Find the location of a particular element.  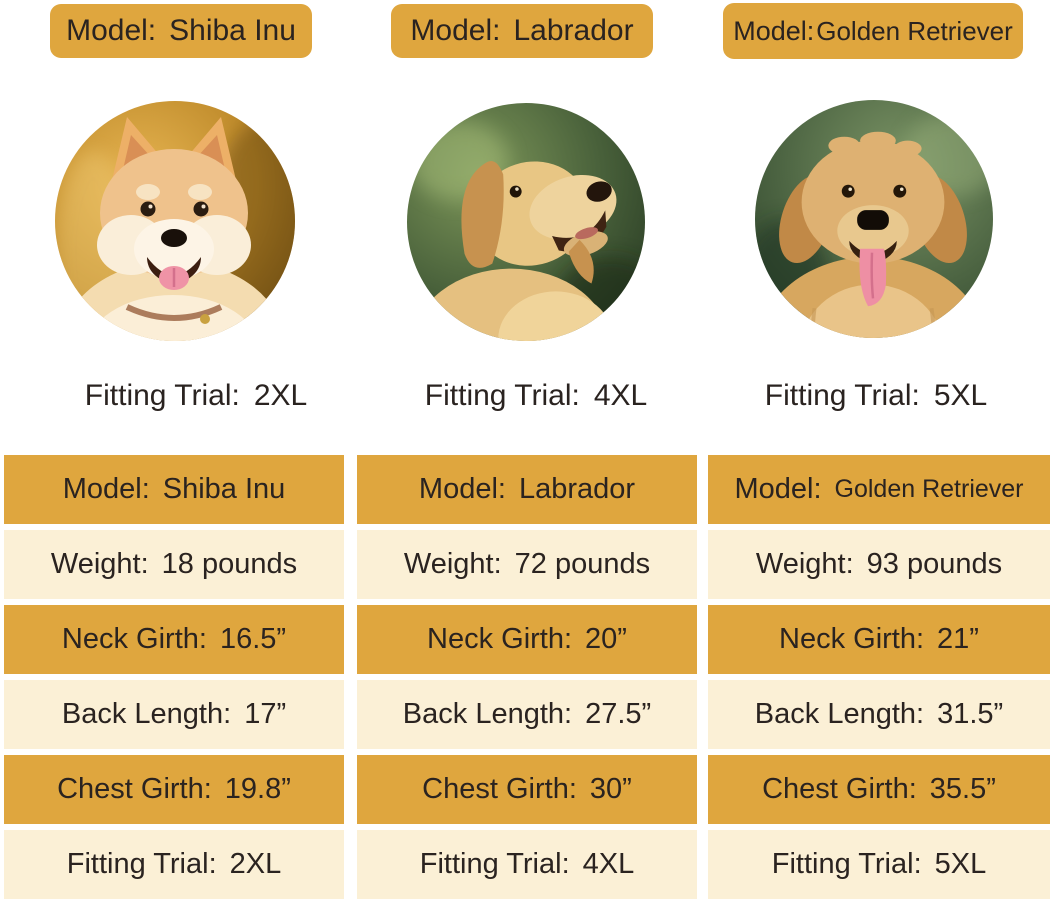

table-row-back-length: Back Length: 27.5” is located at coordinates (527, 714).